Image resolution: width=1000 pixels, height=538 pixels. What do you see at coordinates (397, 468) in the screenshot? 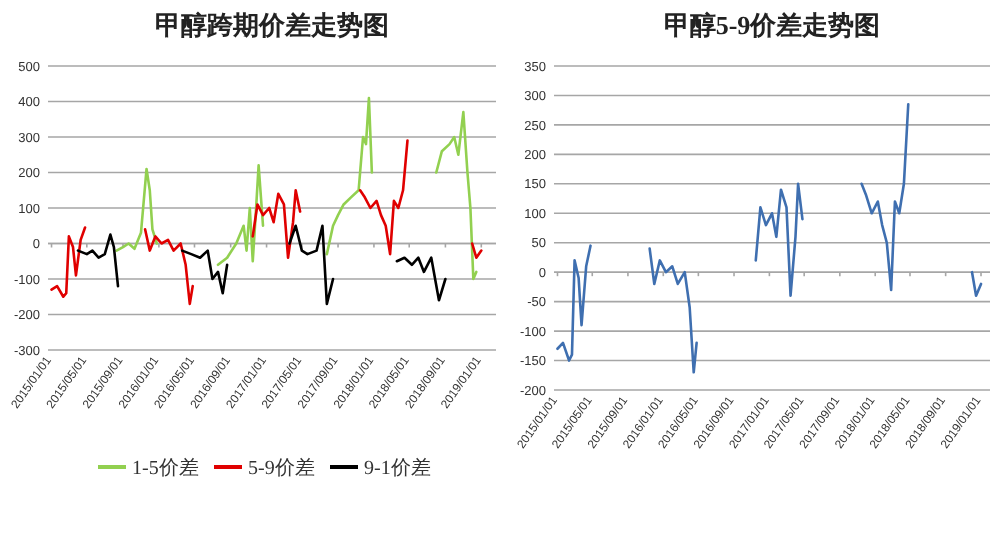
I see `legend-label: 9-1价差` at bounding box center [397, 468].